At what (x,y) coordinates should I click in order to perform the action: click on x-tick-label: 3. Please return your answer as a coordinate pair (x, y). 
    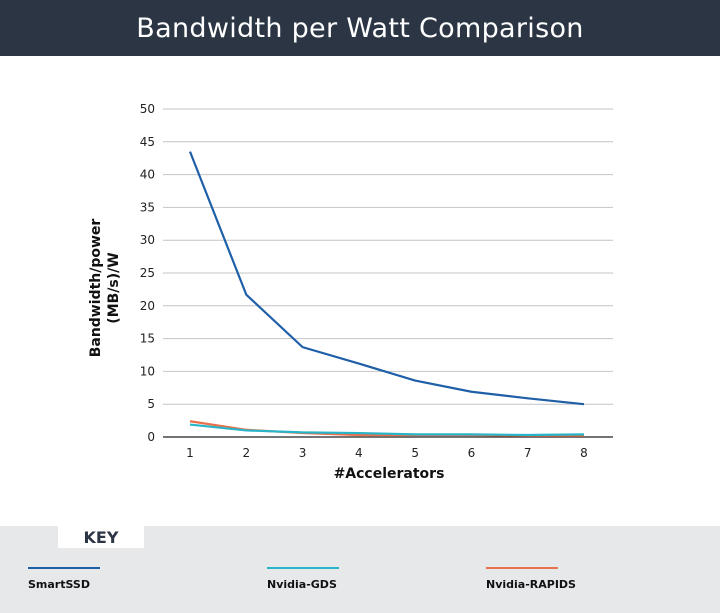
    Looking at the image, I should click on (303, 453).